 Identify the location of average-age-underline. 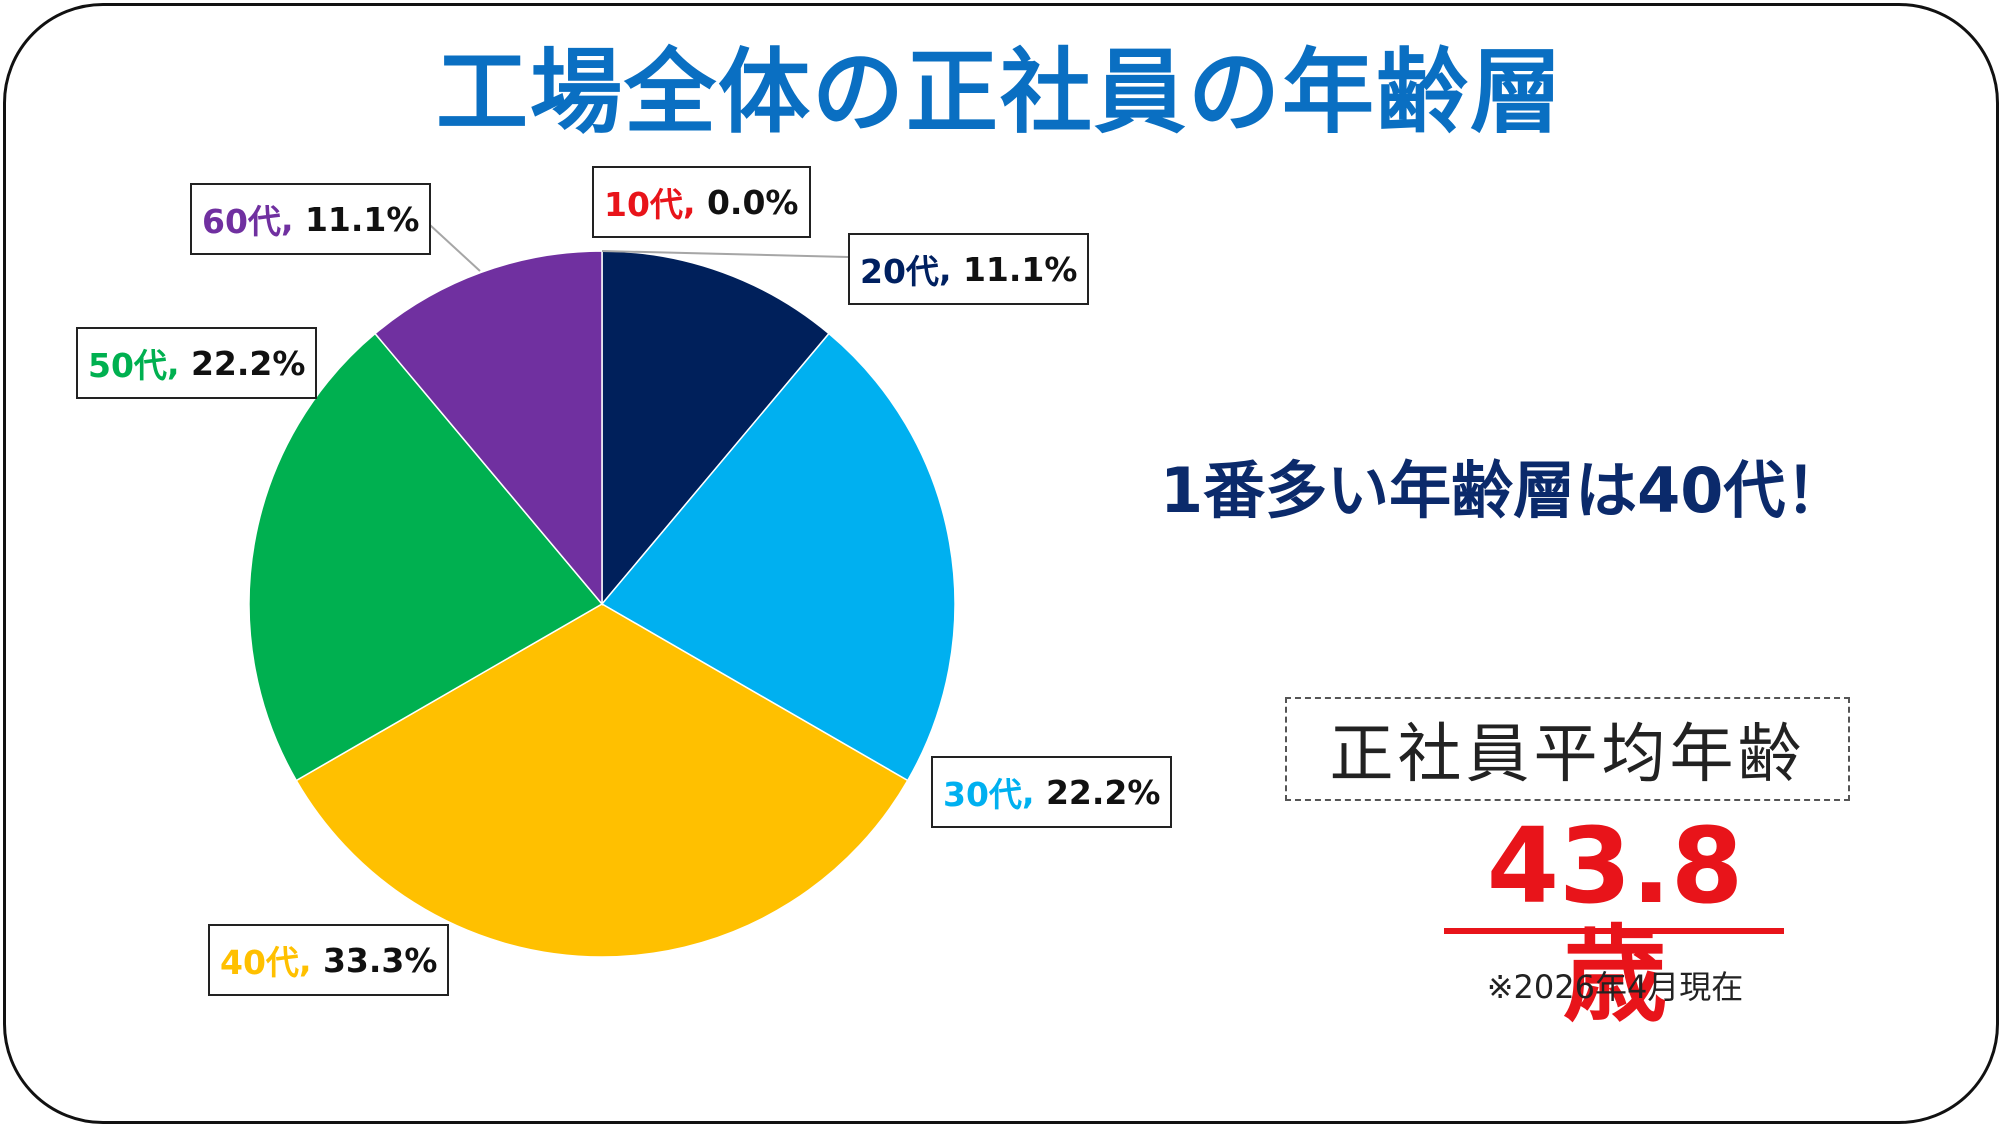
(1614, 931).